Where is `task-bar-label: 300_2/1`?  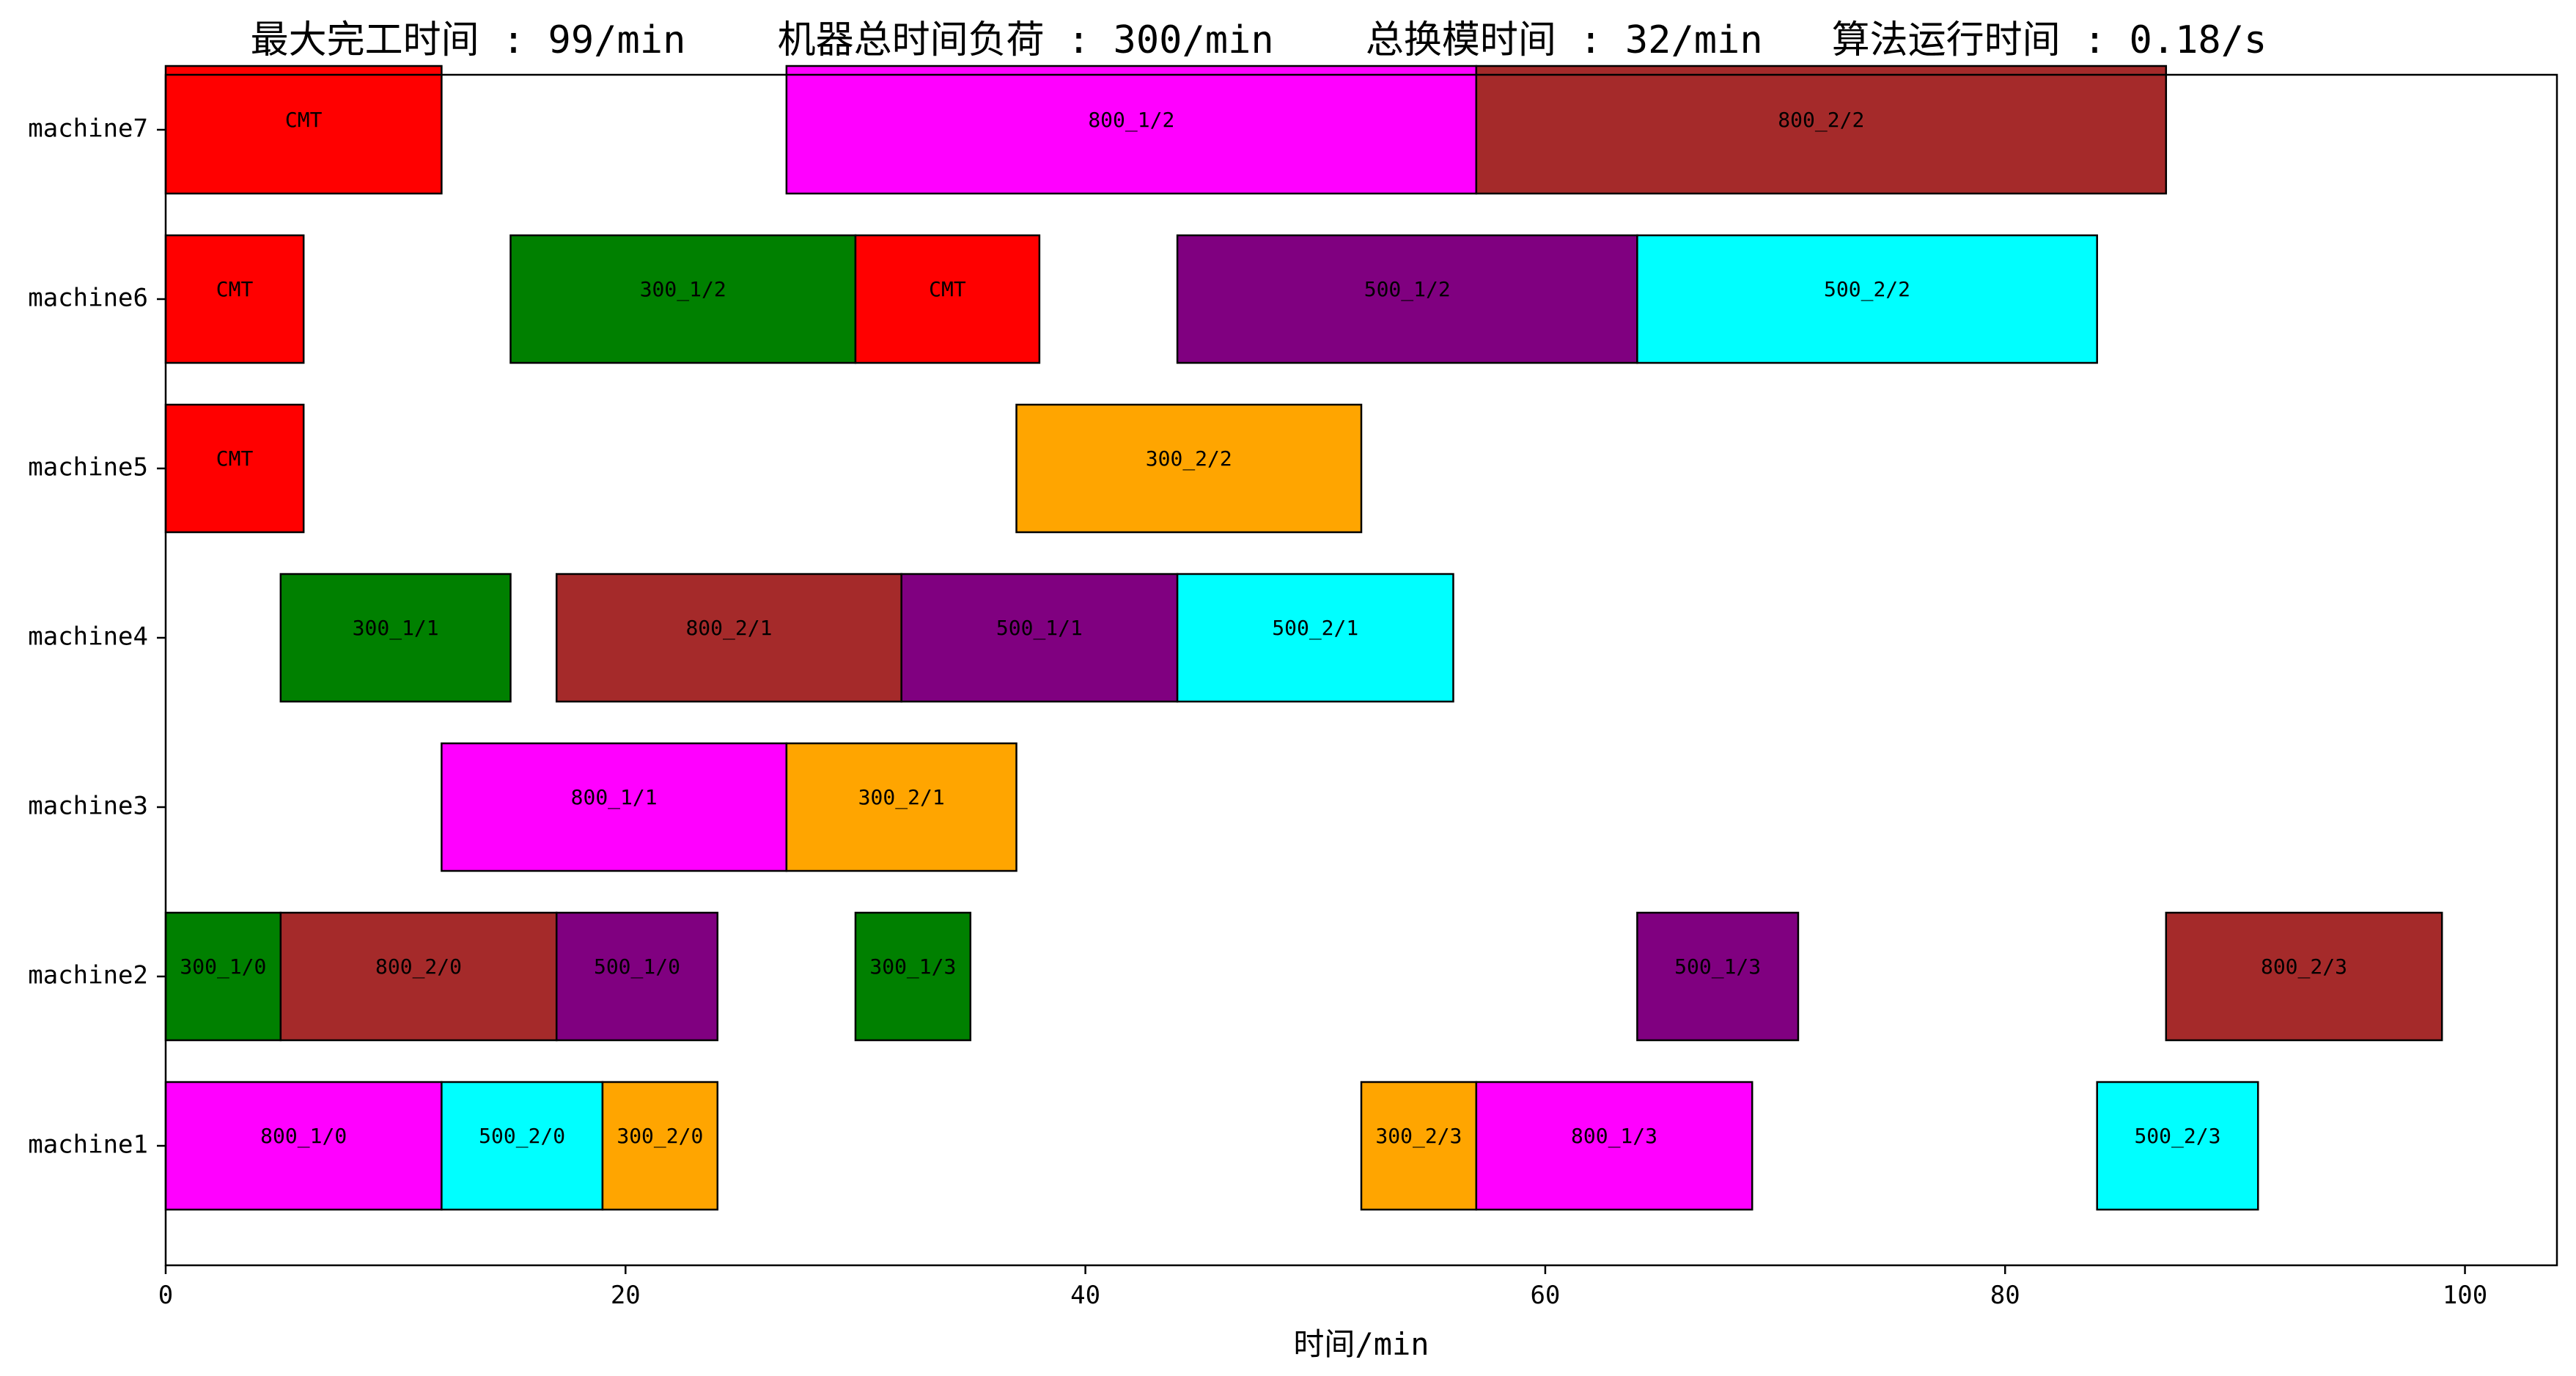
task-bar-label: 300_2/1 is located at coordinates (901, 797).